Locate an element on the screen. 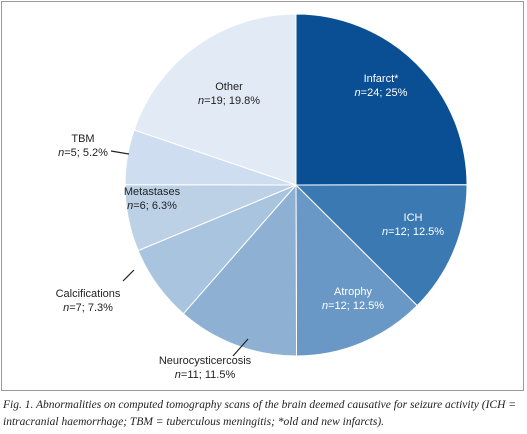 This screenshot has width=527, height=434. leader-line-tbm is located at coordinates (120, 152).